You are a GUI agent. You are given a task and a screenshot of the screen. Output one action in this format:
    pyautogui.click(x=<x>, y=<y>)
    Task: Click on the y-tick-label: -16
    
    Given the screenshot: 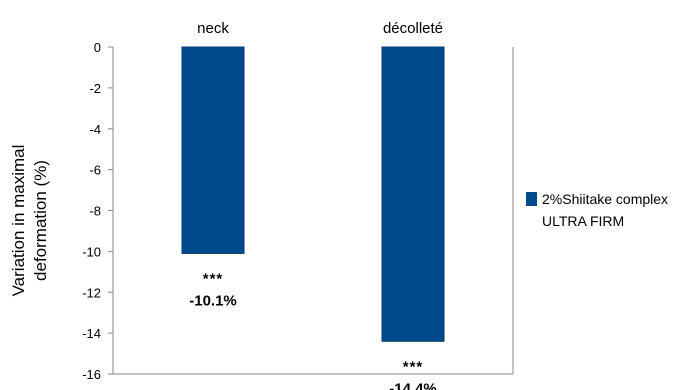 What is the action you would take?
    pyautogui.click(x=91, y=374)
    